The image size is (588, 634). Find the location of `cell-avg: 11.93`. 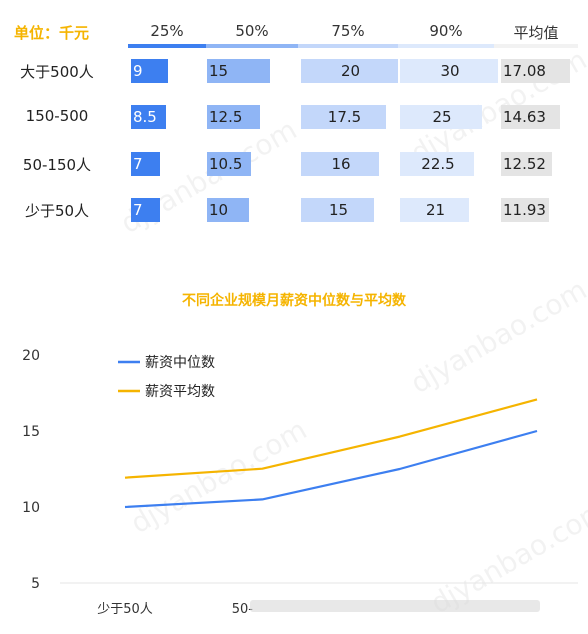

cell-avg: 11.93 is located at coordinates (525, 210).